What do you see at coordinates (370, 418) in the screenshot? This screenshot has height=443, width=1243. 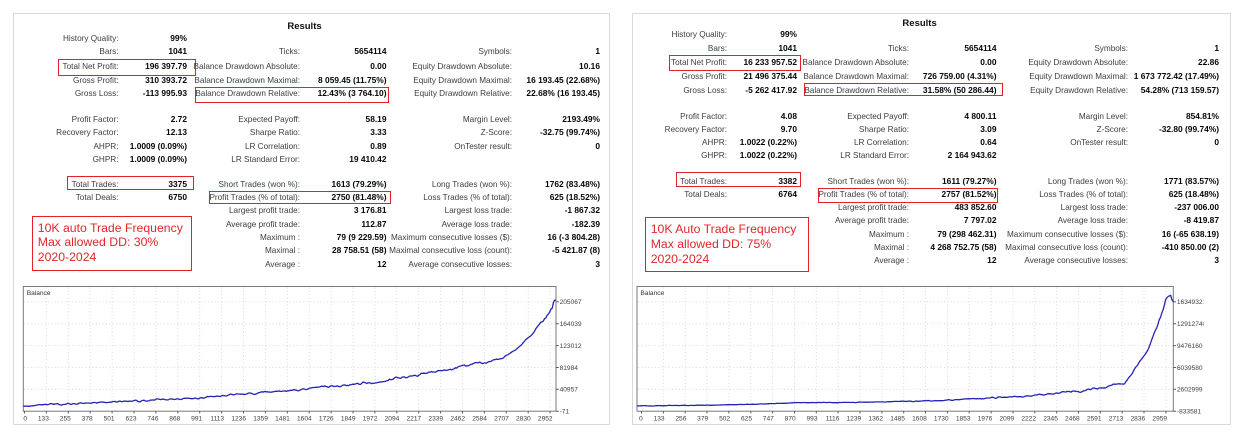 I see `svg-text: 1972` at bounding box center [370, 418].